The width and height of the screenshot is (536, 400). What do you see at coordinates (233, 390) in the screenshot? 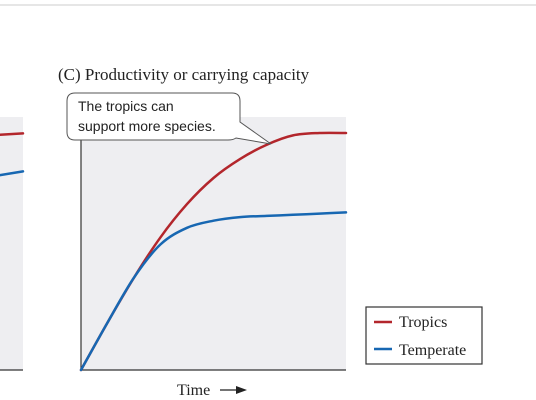
I see `x-axis-arrow-icon` at bounding box center [233, 390].